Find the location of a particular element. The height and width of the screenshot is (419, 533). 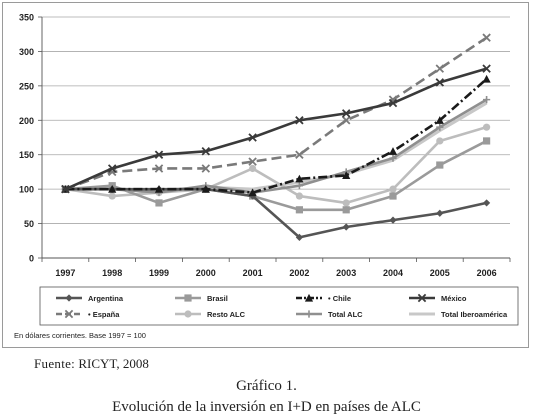

y-tick-label: 350 is located at coordinates (26, 18).